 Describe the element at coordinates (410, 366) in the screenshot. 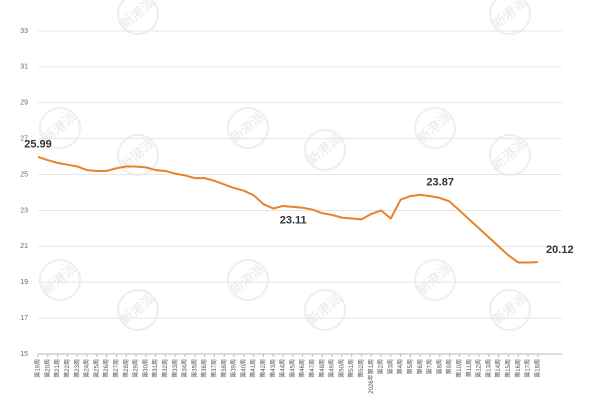

I see `x-tick-label: 第5周` at that location.